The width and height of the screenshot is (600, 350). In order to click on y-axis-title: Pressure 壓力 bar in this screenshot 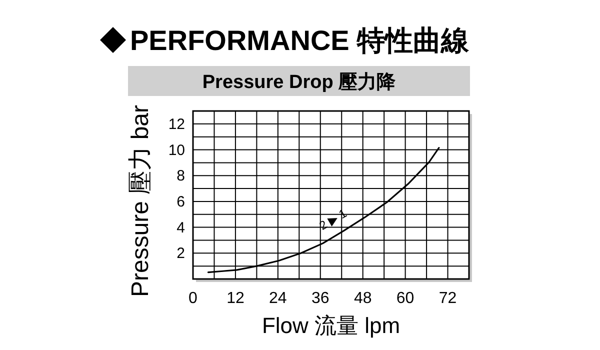, I will do `click(140, 201)`.